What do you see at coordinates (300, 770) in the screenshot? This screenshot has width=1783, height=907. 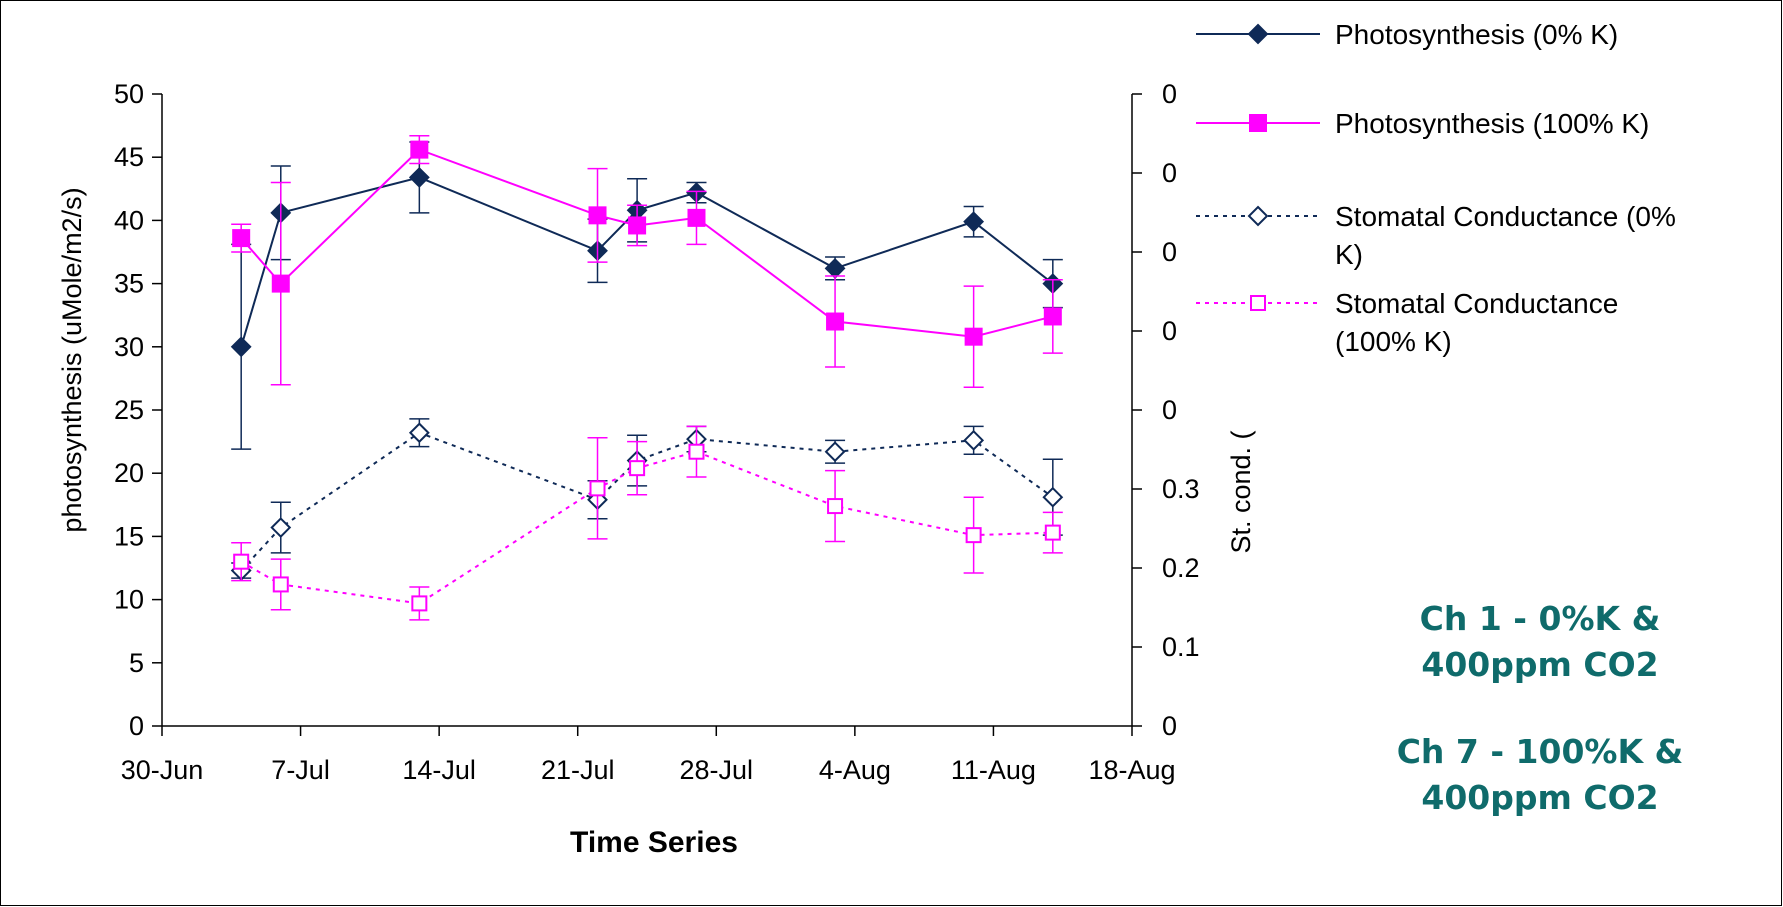 I see `x-tick-label: 7-Jul` at bounding box center [300, 770].